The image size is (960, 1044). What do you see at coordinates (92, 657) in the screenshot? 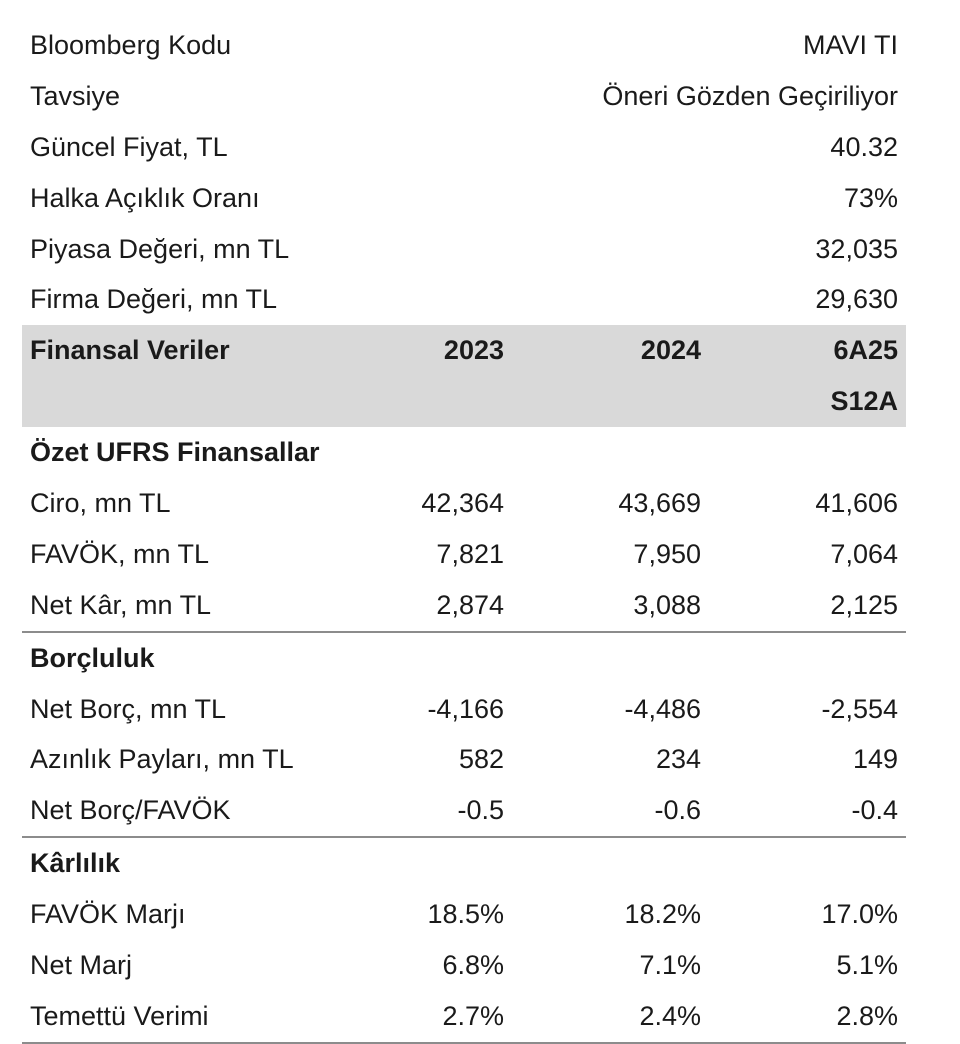
I see `section-title: Borçluluk` at bounding box center [92, 657].